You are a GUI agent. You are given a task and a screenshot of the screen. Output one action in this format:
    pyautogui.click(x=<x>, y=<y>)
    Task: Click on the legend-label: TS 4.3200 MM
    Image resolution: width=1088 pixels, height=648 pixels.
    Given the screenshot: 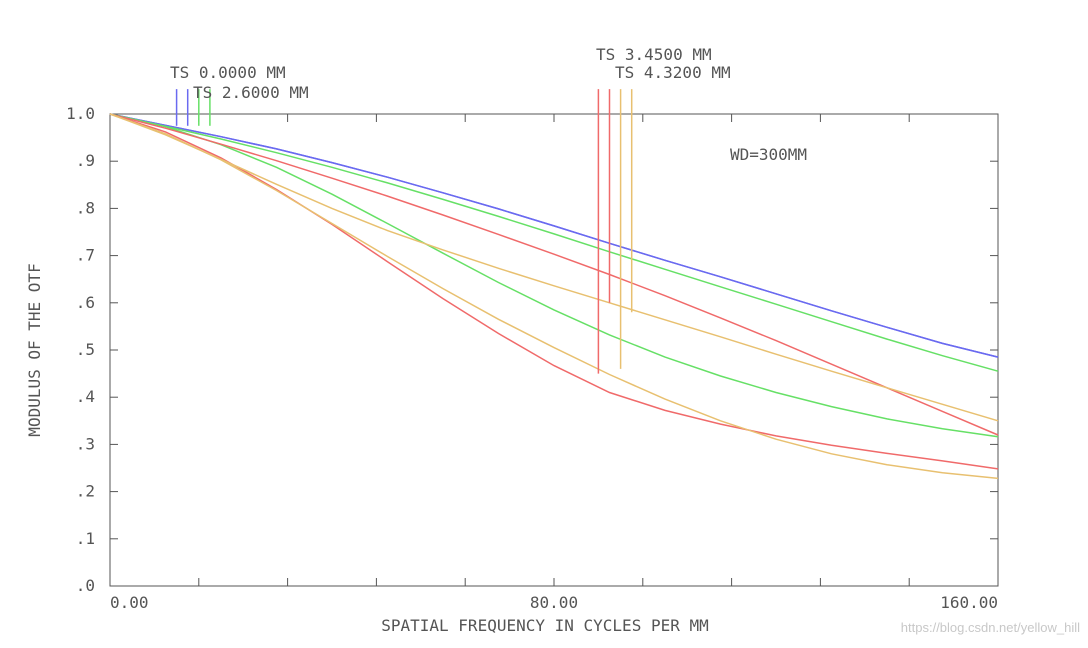 What is the action you would take?
    pyautogui.click(x=673, y=72)
    